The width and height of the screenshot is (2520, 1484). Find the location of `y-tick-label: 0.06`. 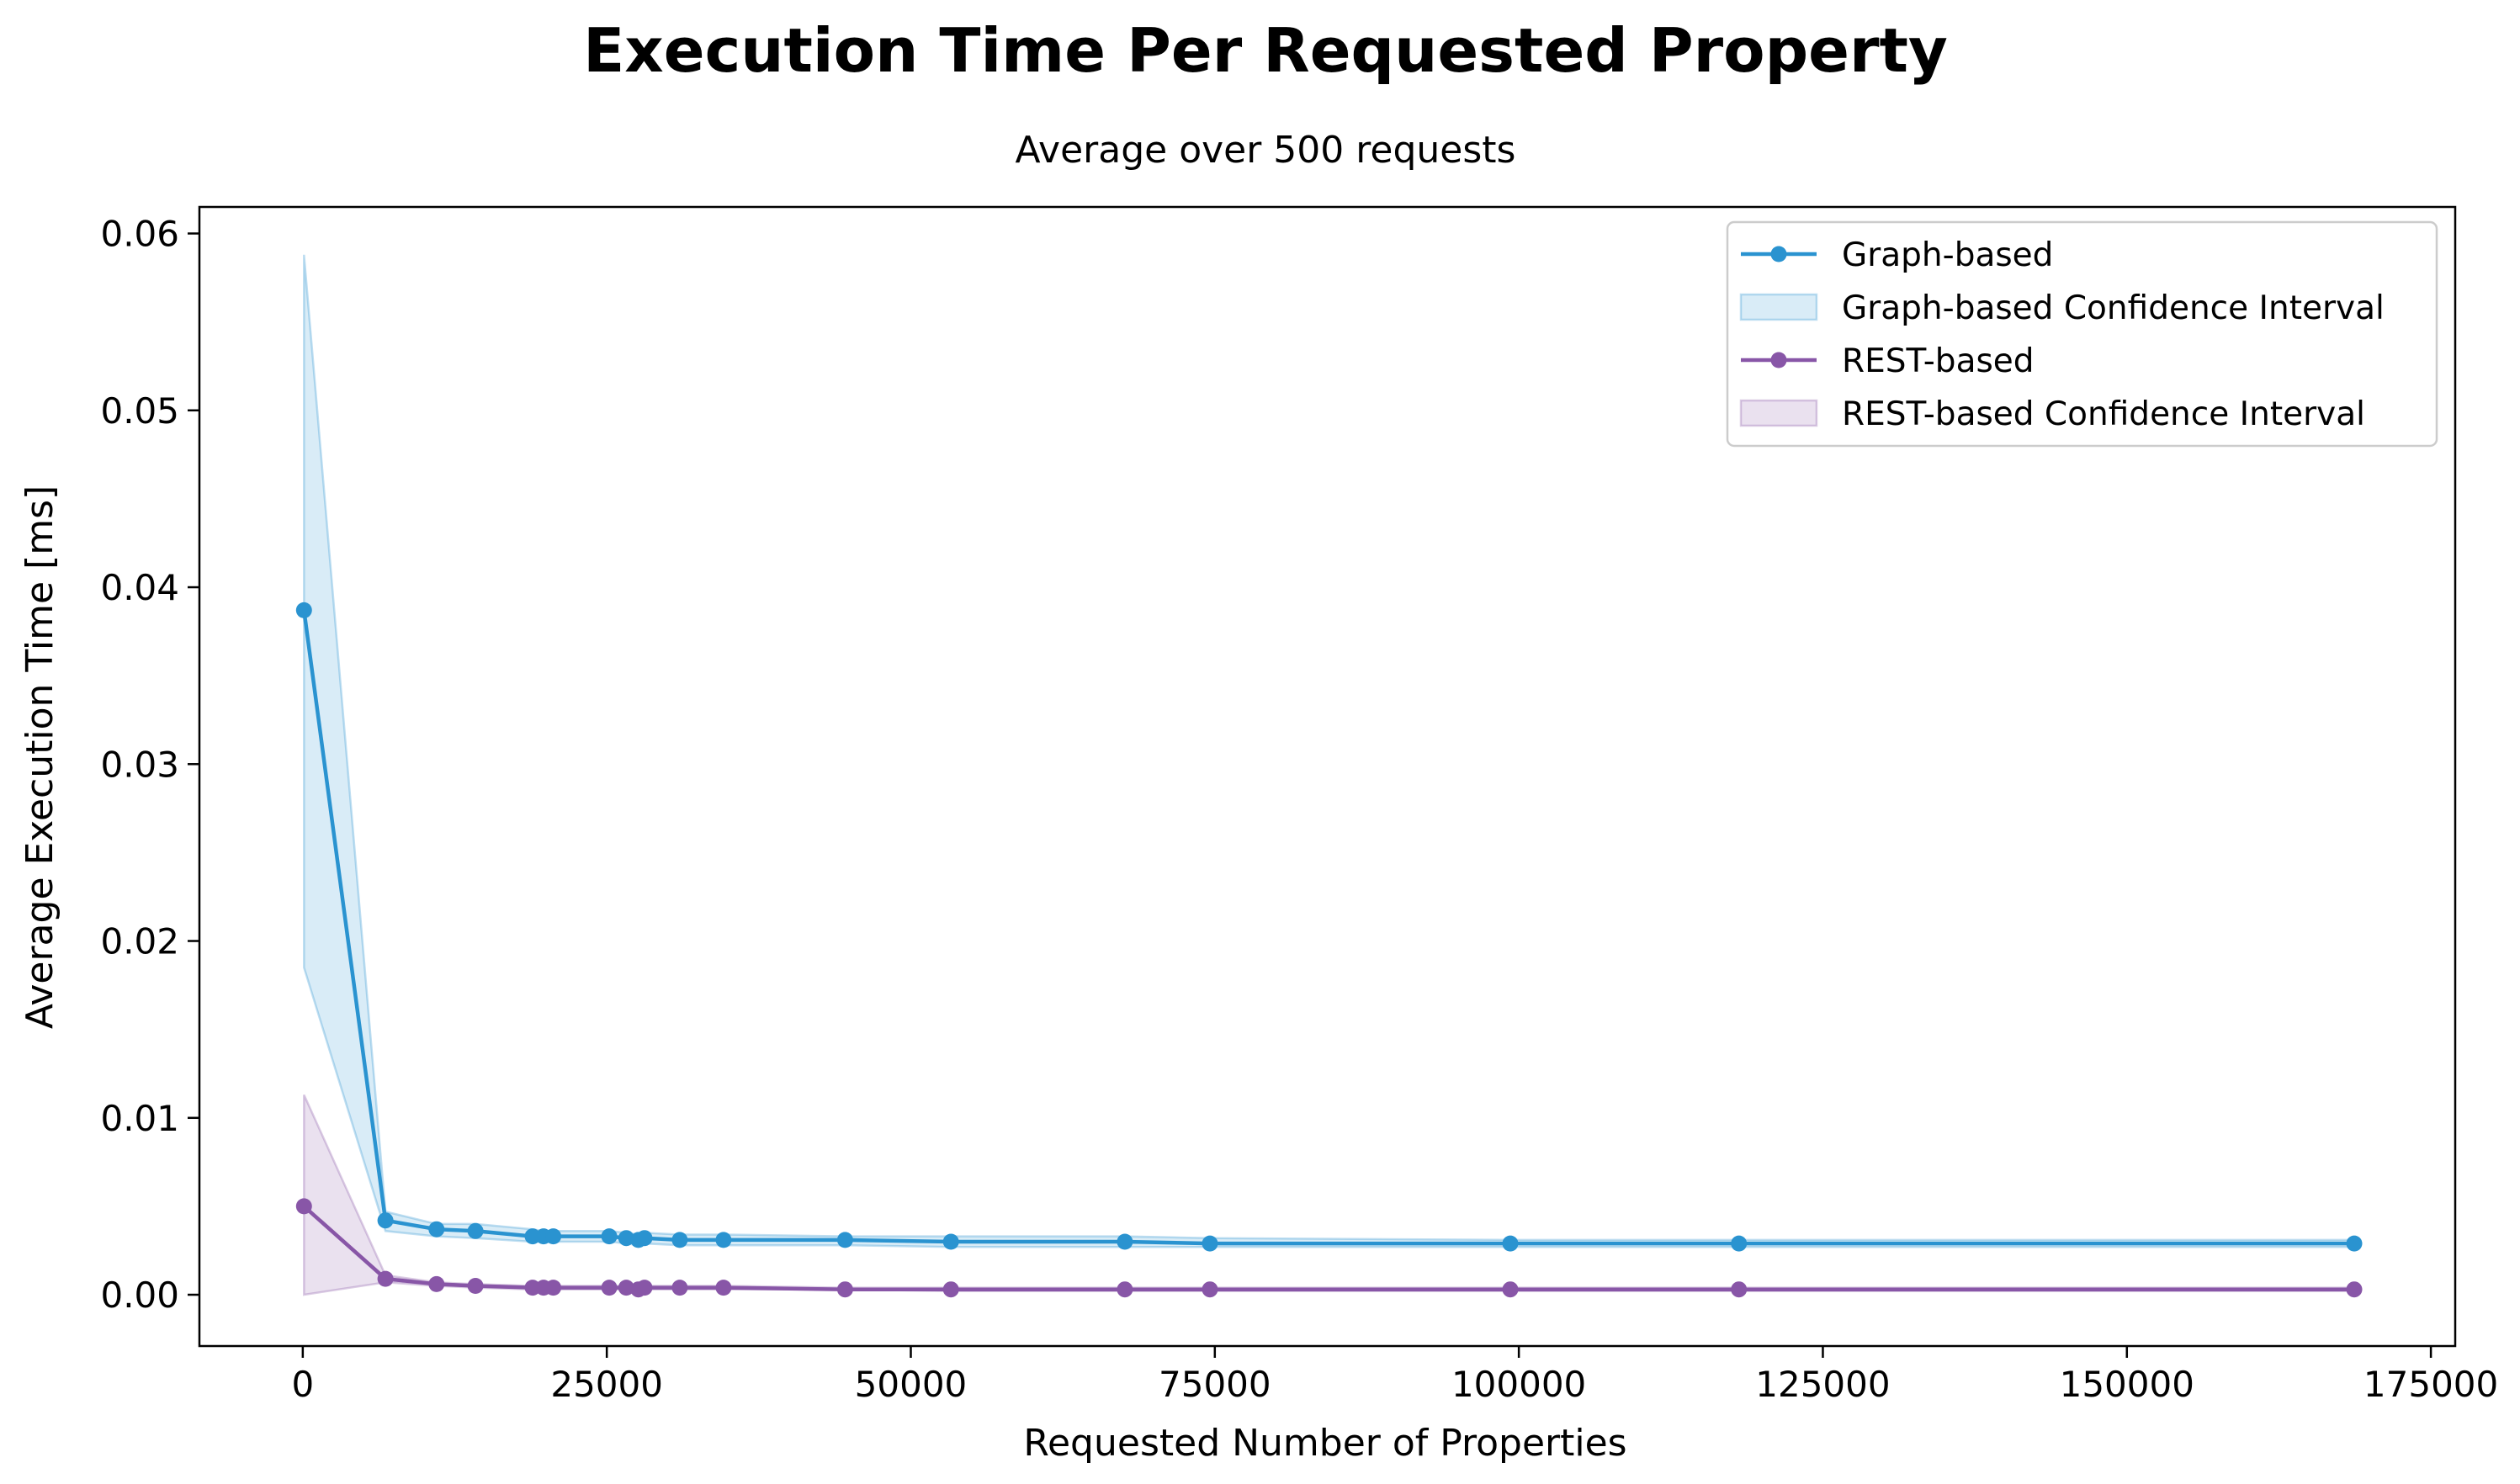

y-tick-label: 0.06 is located at coordinates (139, 234).